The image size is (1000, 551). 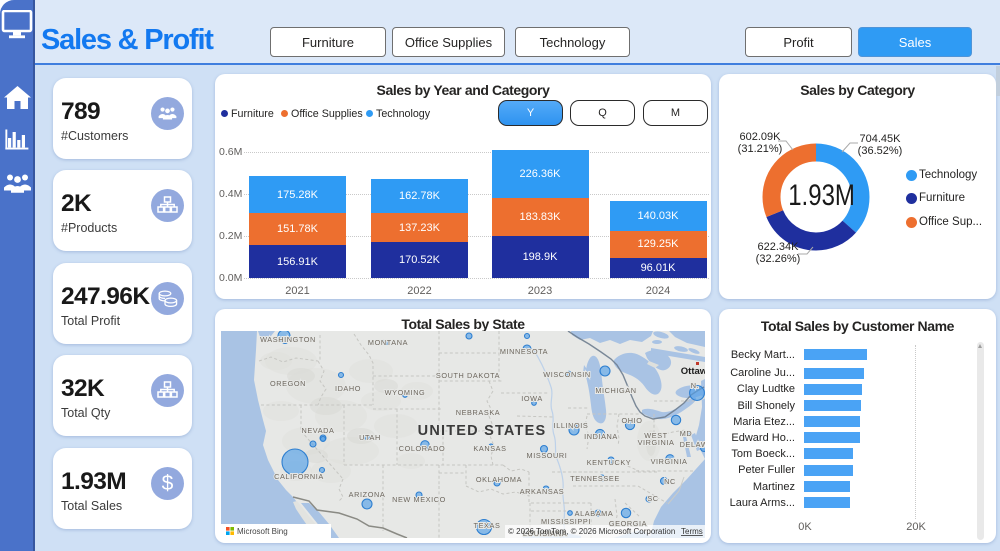 I want to click on svg-text: COLORADO, so click(x=422, y=448).